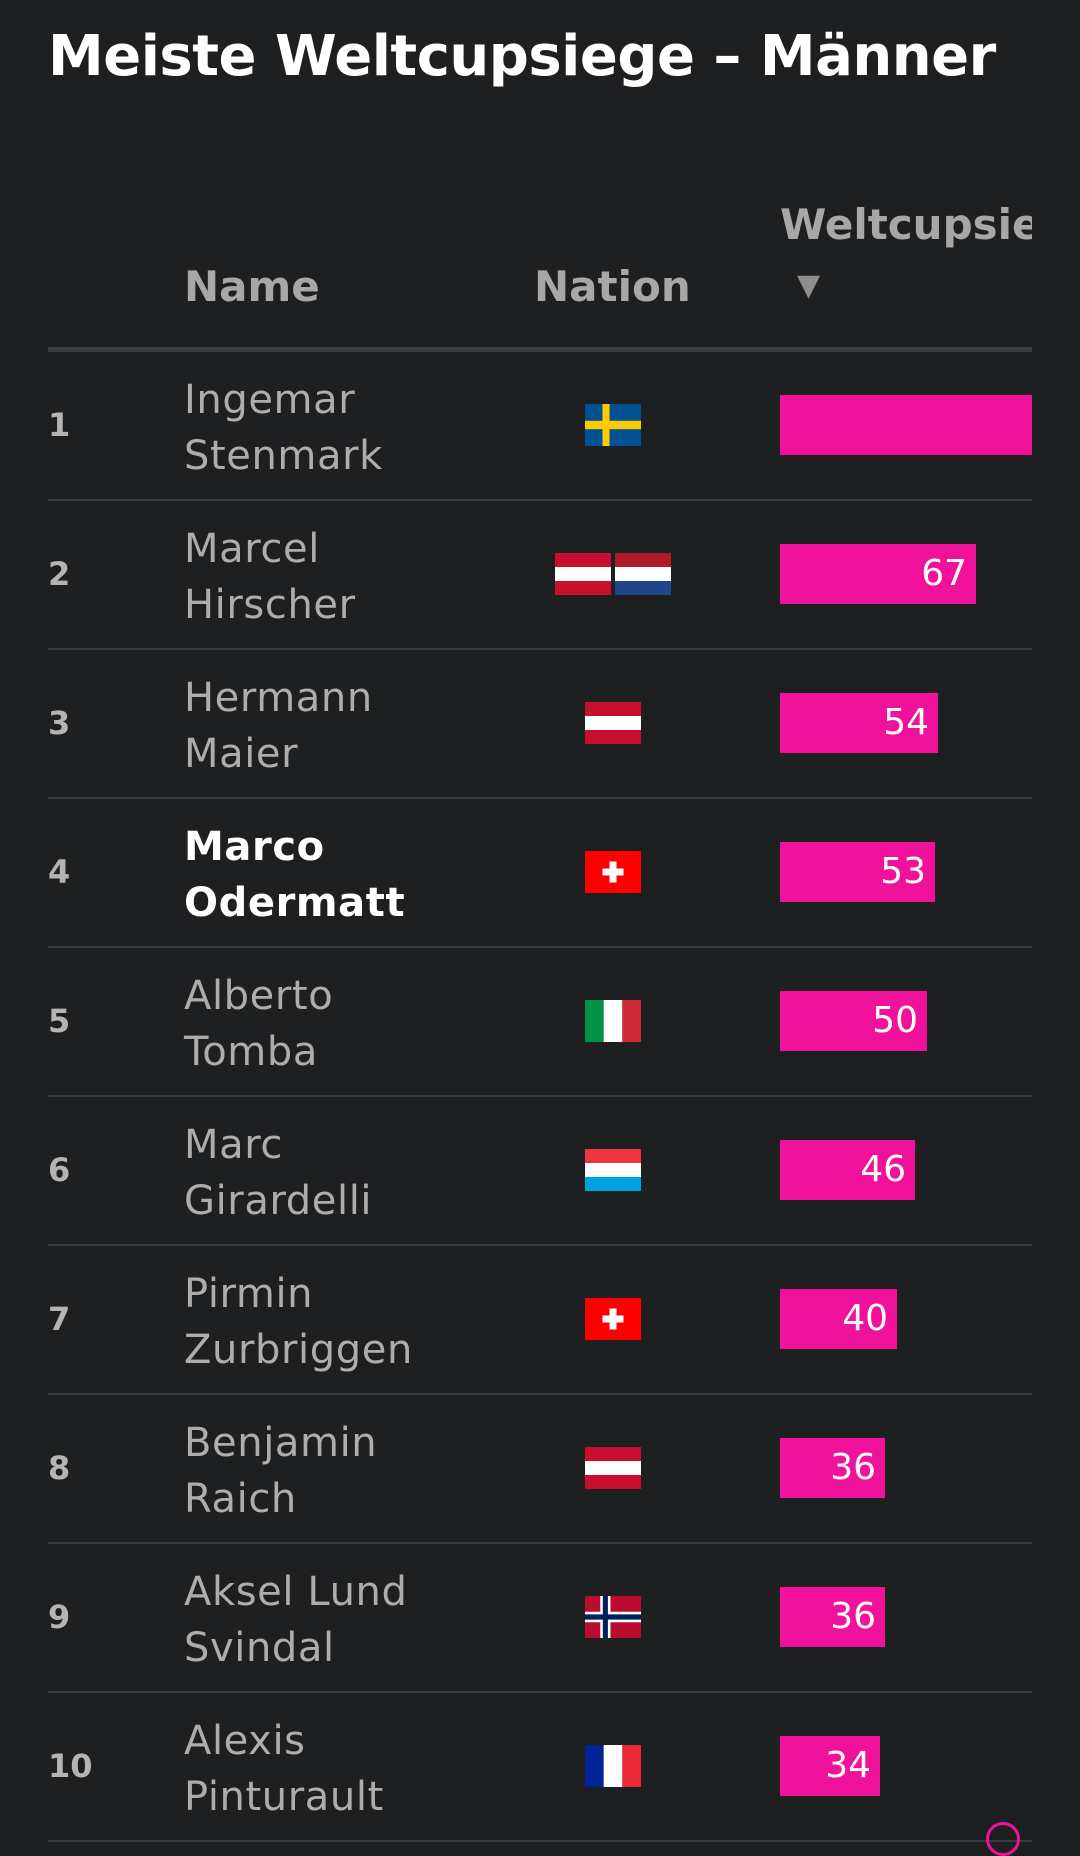 The image size is (1080, 1856). I want to click on wins-bar-cell: 67, so click(906, 574).